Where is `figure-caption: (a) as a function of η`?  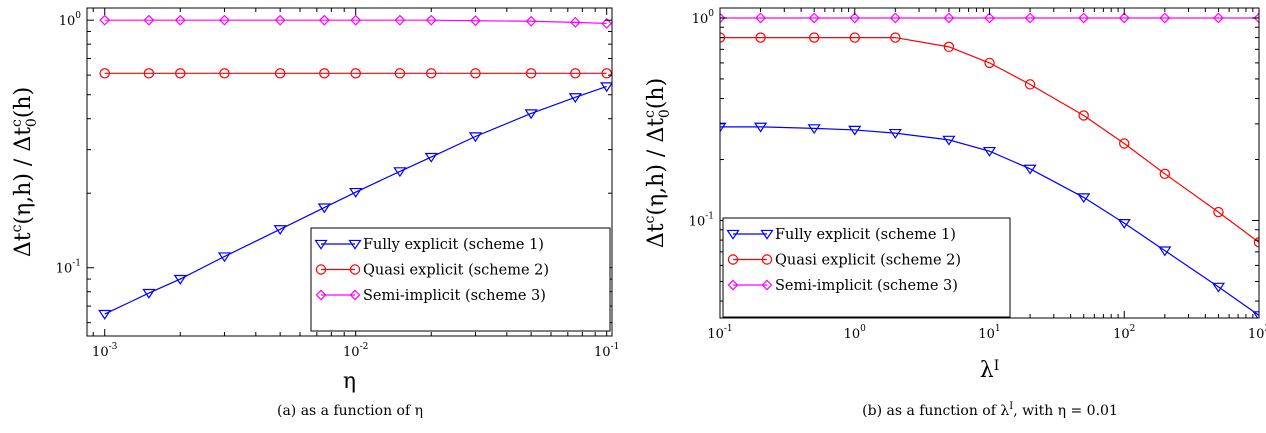
figure-caption: (a) as a function of η is located at coordinates (350, 411).